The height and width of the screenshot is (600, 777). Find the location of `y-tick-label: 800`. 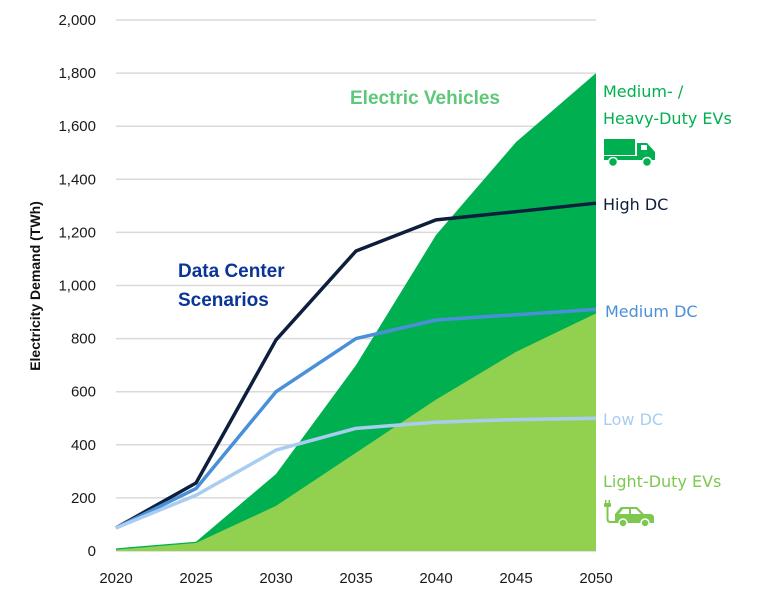

y-tick-label: 800 is located at coordinates (83, 339).